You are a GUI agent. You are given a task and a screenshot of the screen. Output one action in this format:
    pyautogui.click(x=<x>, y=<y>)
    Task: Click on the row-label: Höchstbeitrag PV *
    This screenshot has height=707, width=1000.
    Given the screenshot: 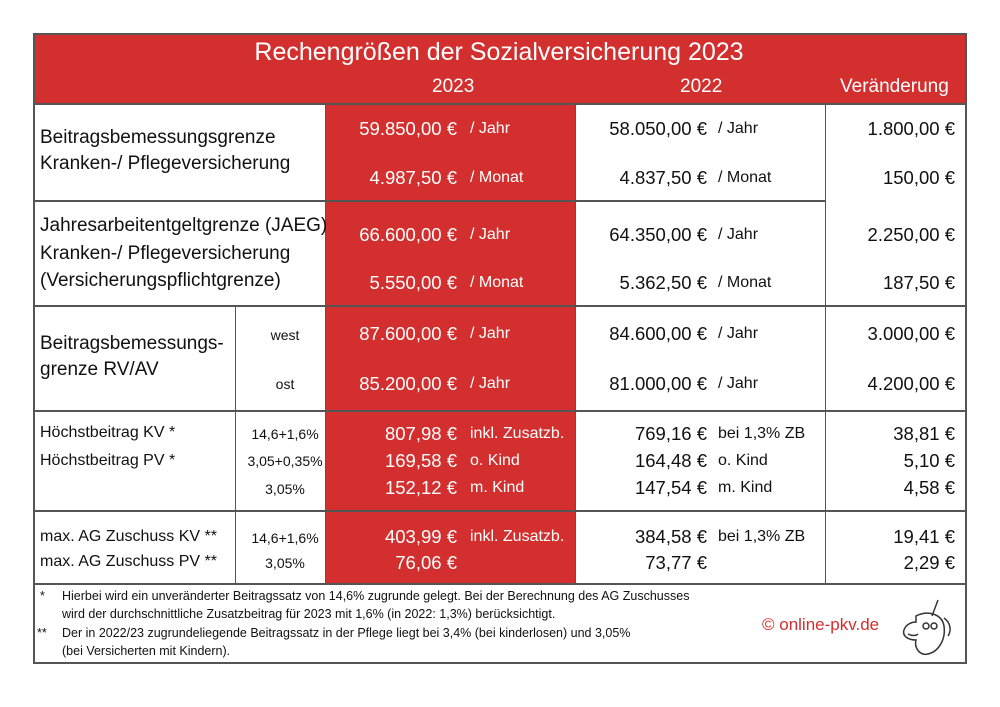 What is the action you would take?
    pyautogui.click(x=108, y=460)
    